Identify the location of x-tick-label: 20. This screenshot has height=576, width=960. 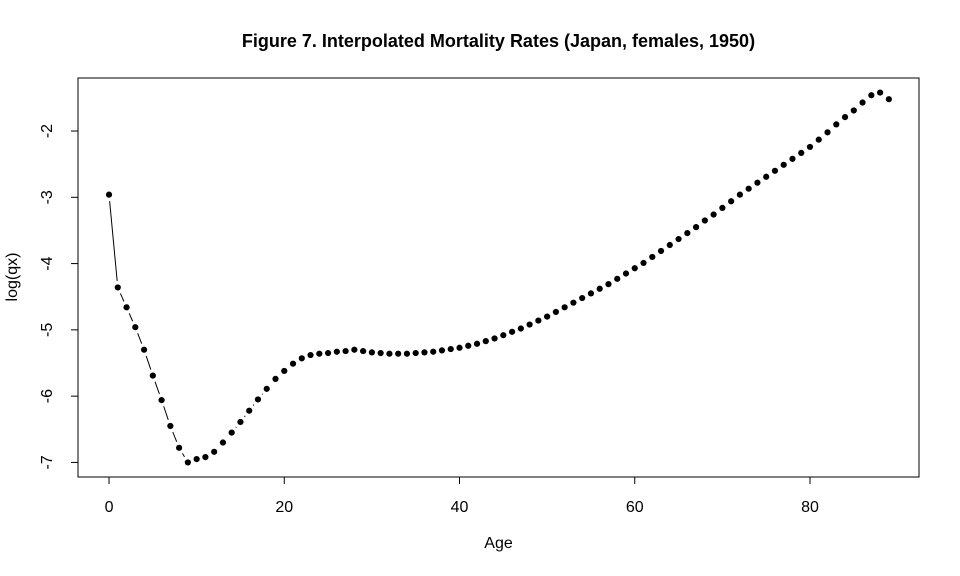
(284, 507).